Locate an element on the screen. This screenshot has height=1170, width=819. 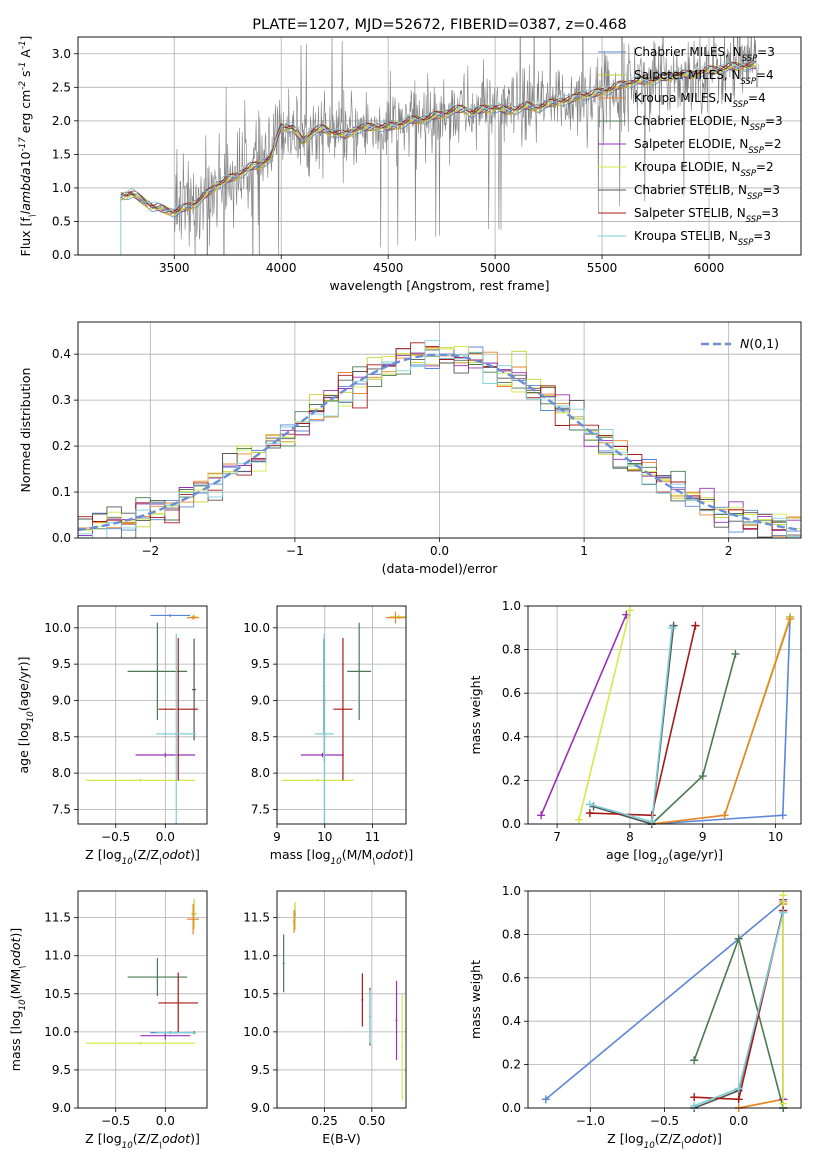
y-axis-label: Normed distribution is located at coordinates (25, 430).